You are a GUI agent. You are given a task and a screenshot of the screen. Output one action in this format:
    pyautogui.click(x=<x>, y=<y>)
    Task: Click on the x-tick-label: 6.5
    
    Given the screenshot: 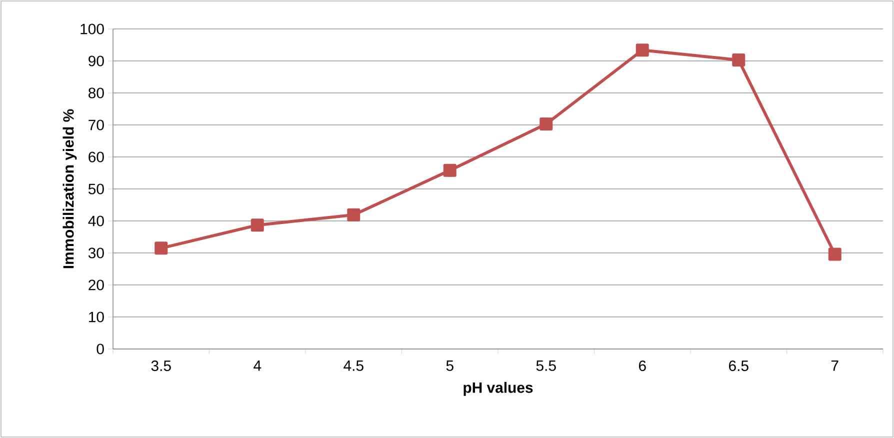 What is the action you would take?
    pyautogui.click(x=738, y=366)
    